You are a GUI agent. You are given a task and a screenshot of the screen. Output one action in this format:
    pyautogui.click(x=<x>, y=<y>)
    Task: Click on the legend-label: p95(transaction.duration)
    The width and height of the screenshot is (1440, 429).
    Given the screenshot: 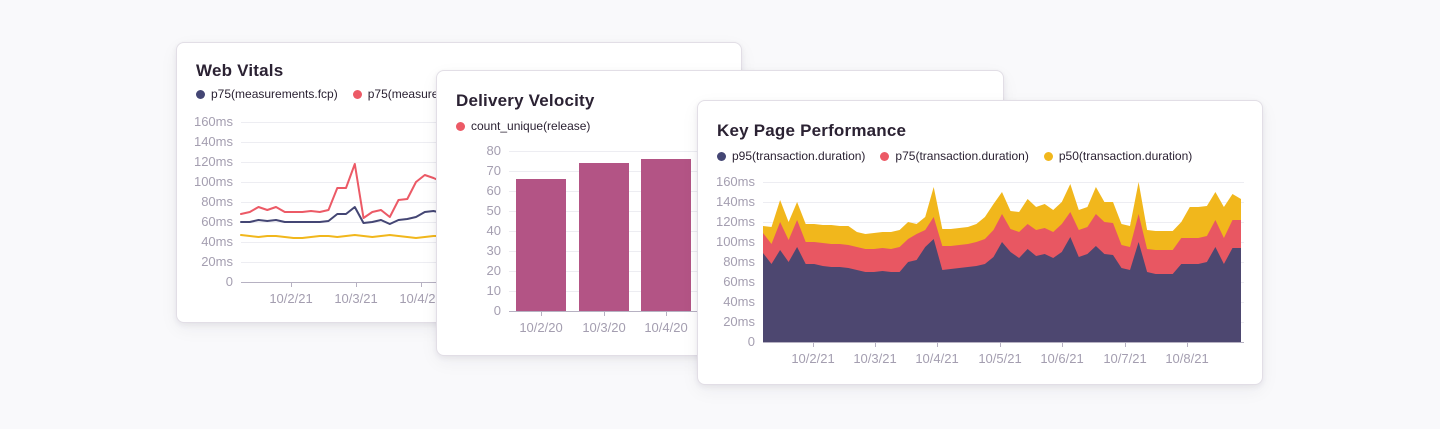 What is the action you would take?
    pyautogui.click(x=799, y=156)
    